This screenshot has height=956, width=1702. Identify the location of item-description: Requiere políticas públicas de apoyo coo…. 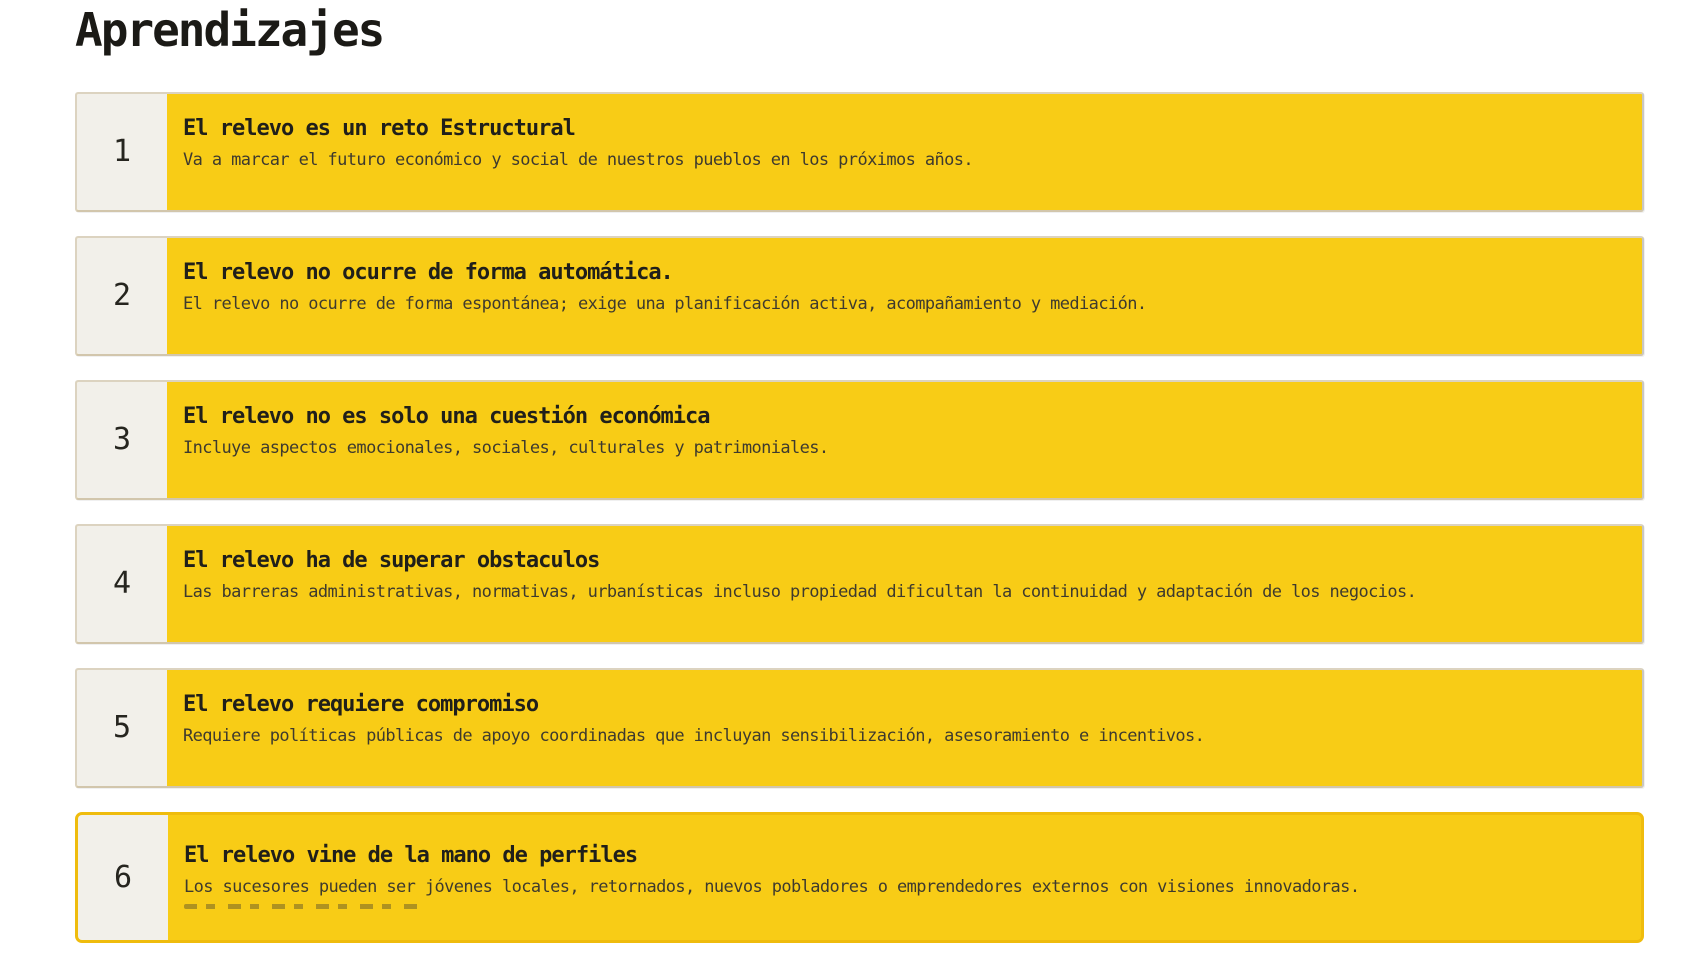
(694, 736).